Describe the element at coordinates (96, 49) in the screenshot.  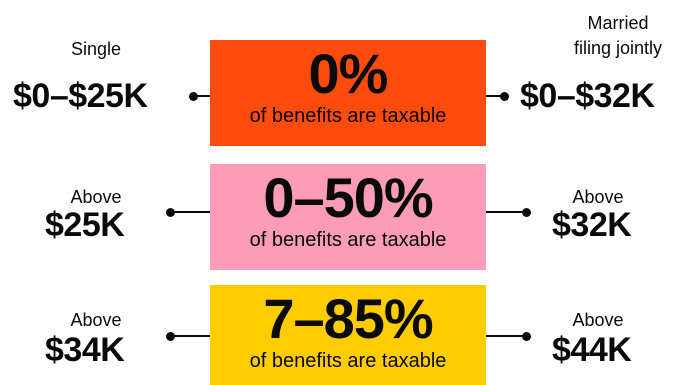
I see `single-header: Single` at that location.